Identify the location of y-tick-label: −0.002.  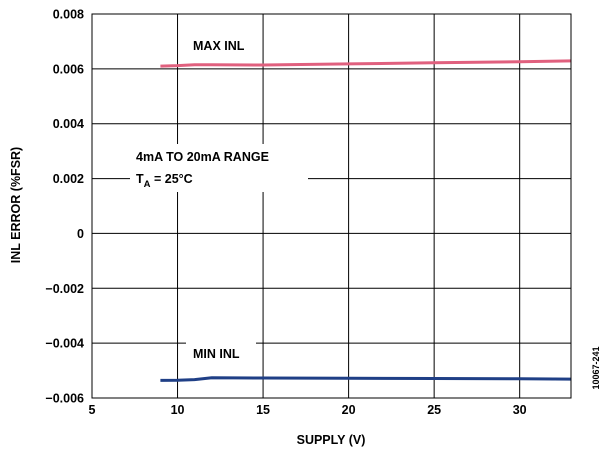
(64, 289).